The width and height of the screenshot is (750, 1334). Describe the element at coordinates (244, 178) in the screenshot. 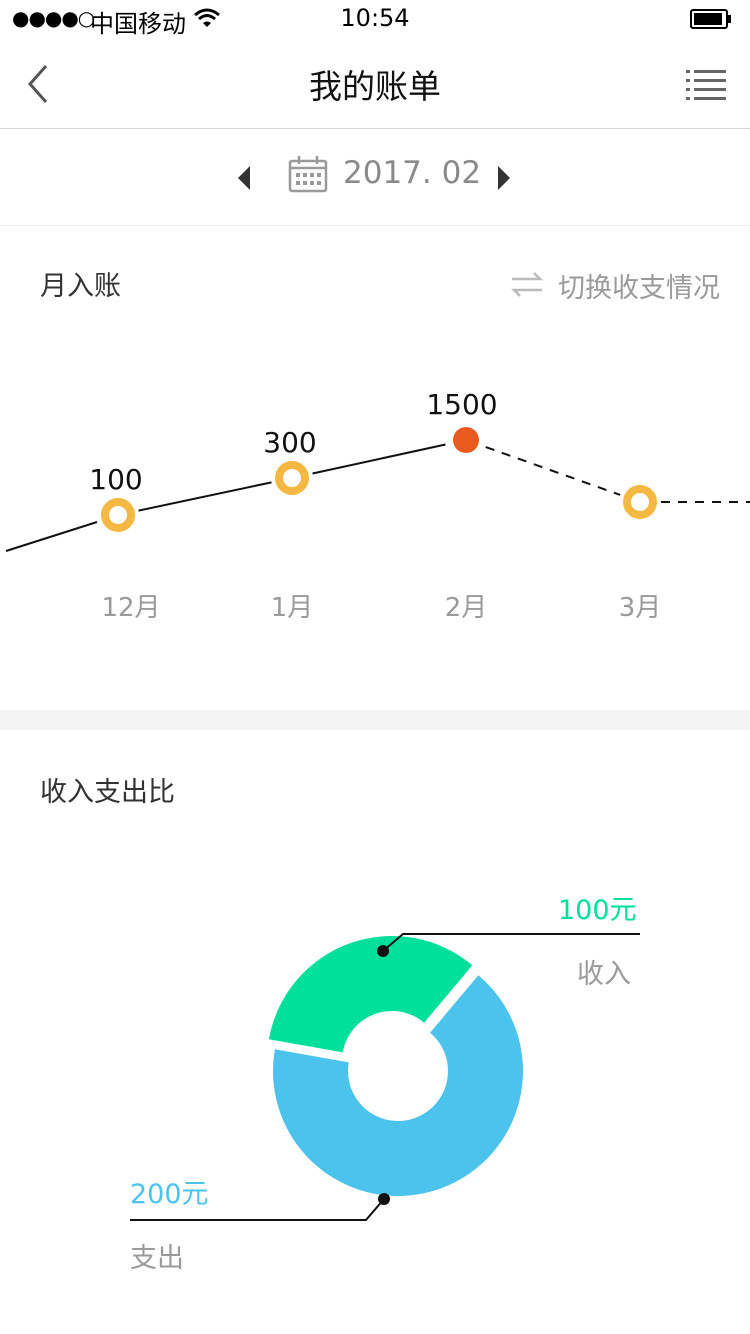

I see `previous-month-arrow-icon` at that location.